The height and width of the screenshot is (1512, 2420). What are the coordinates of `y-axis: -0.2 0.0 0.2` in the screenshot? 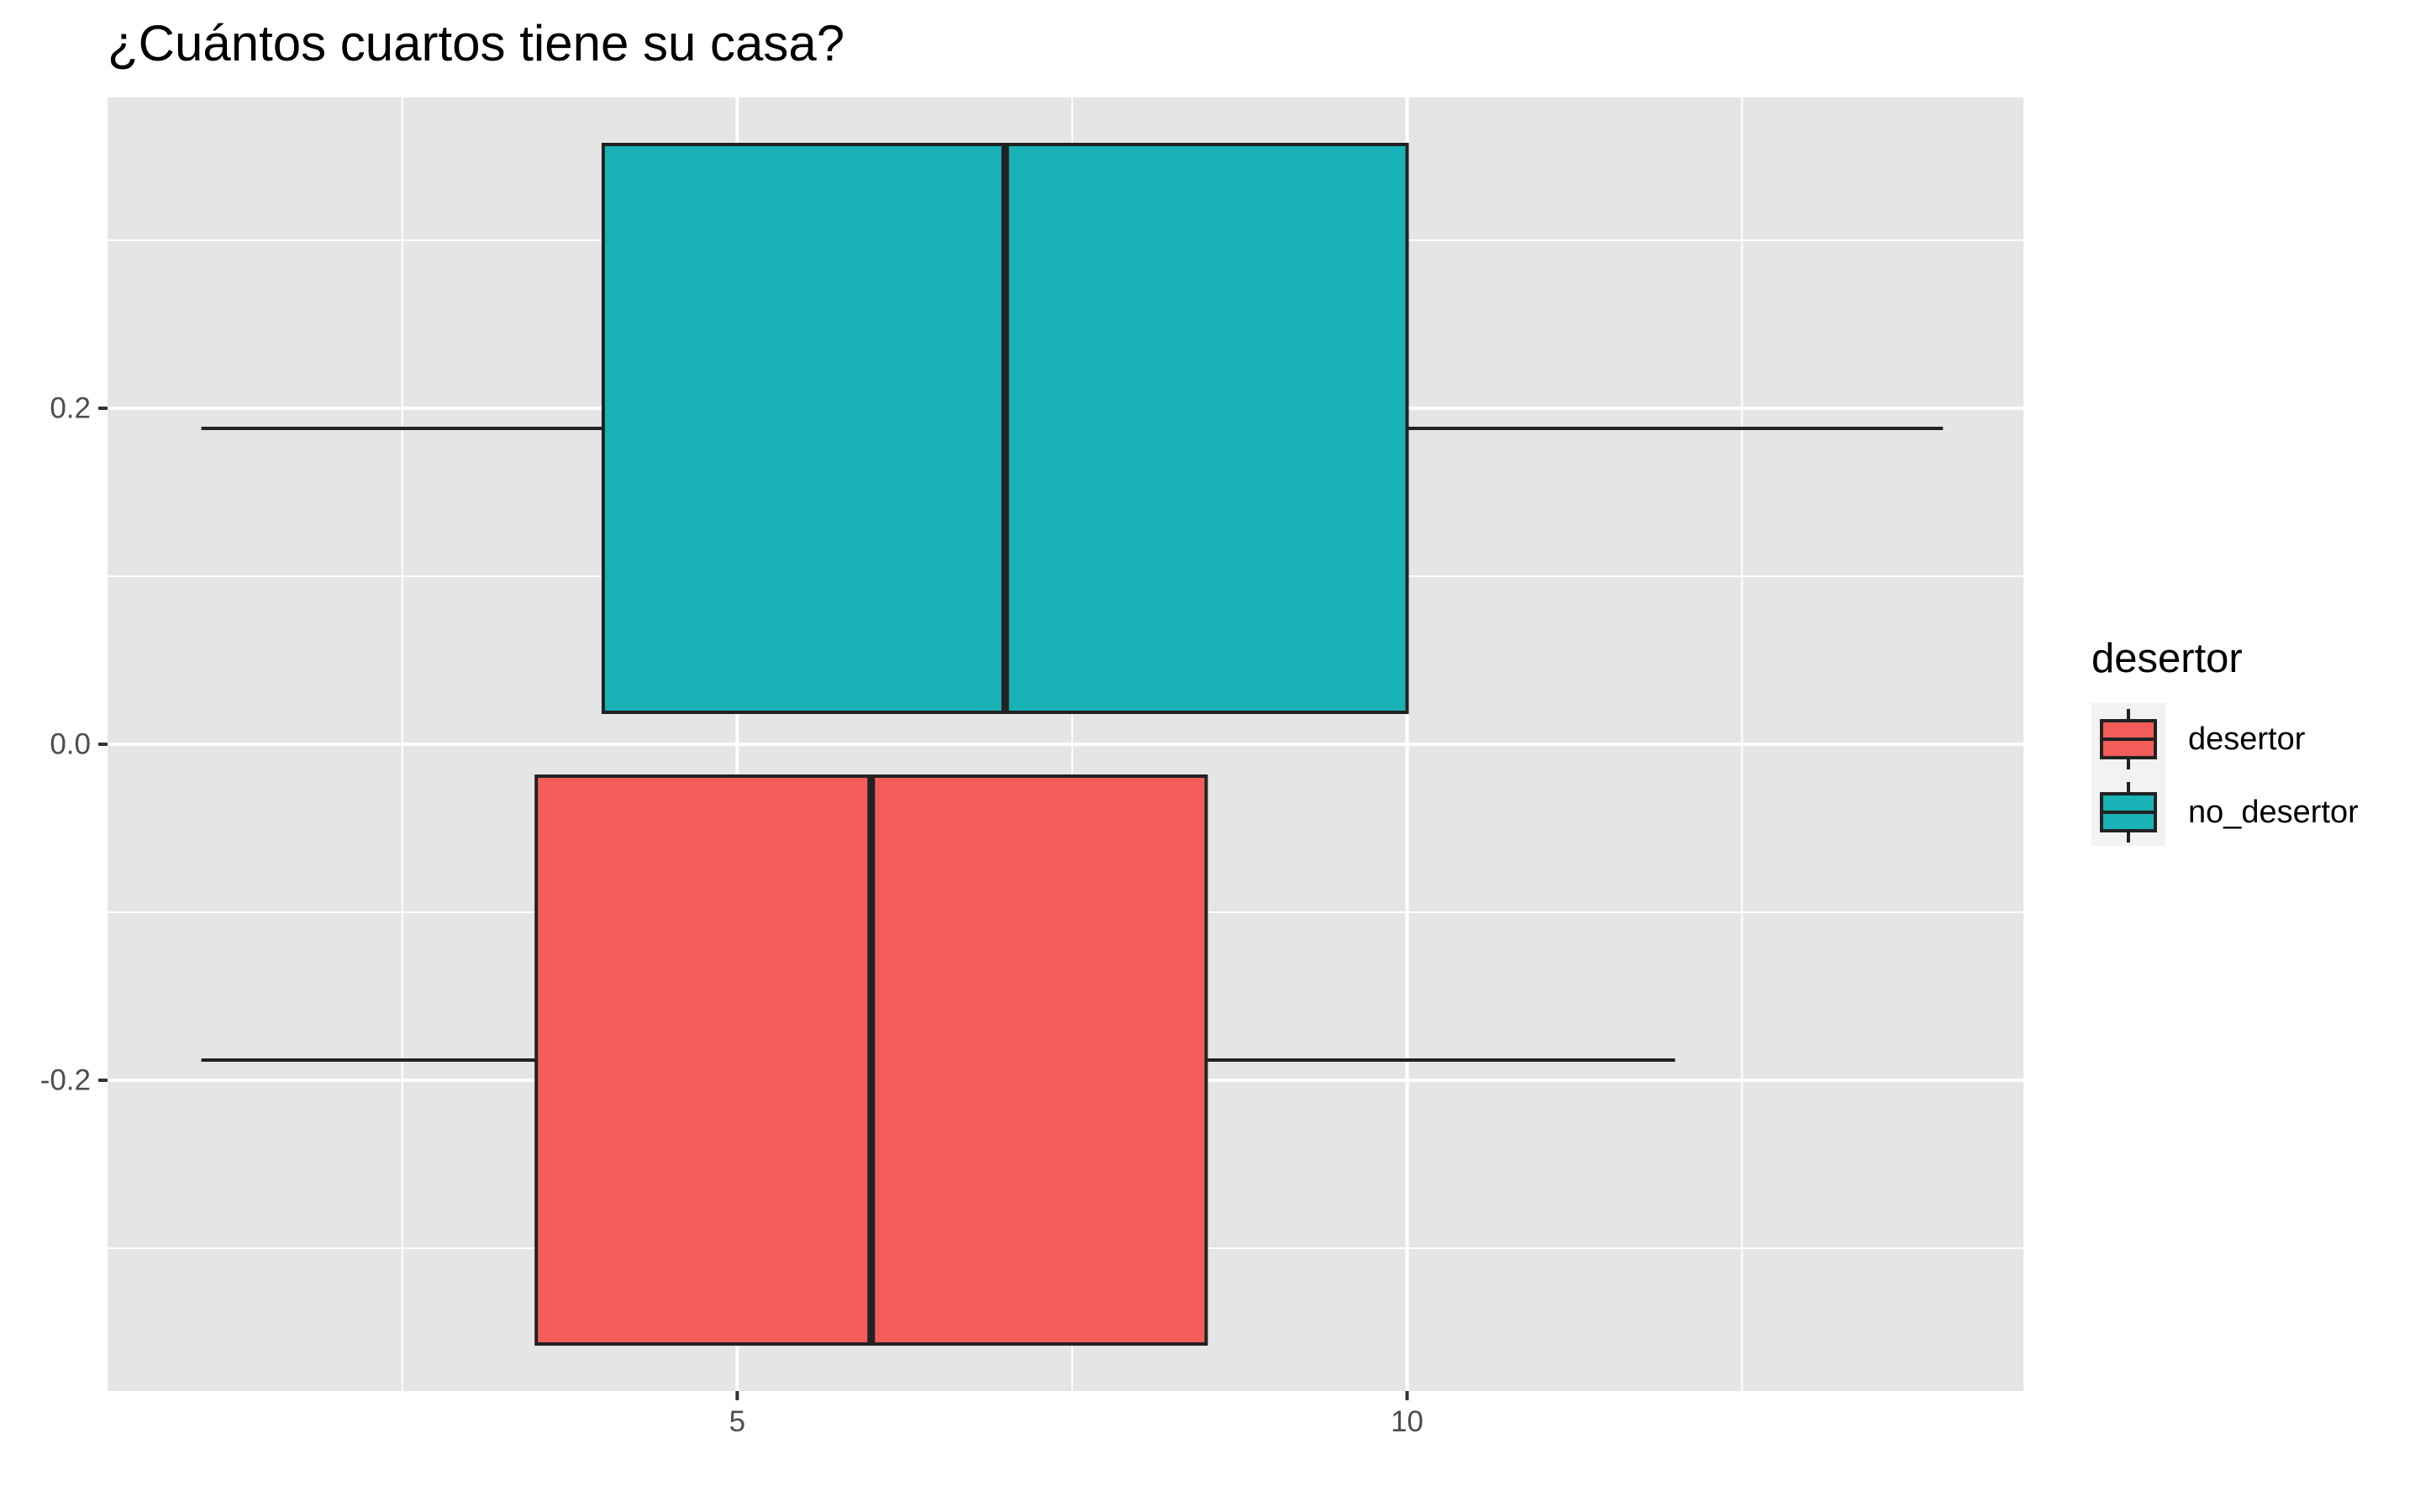 It's located at (74, 744).